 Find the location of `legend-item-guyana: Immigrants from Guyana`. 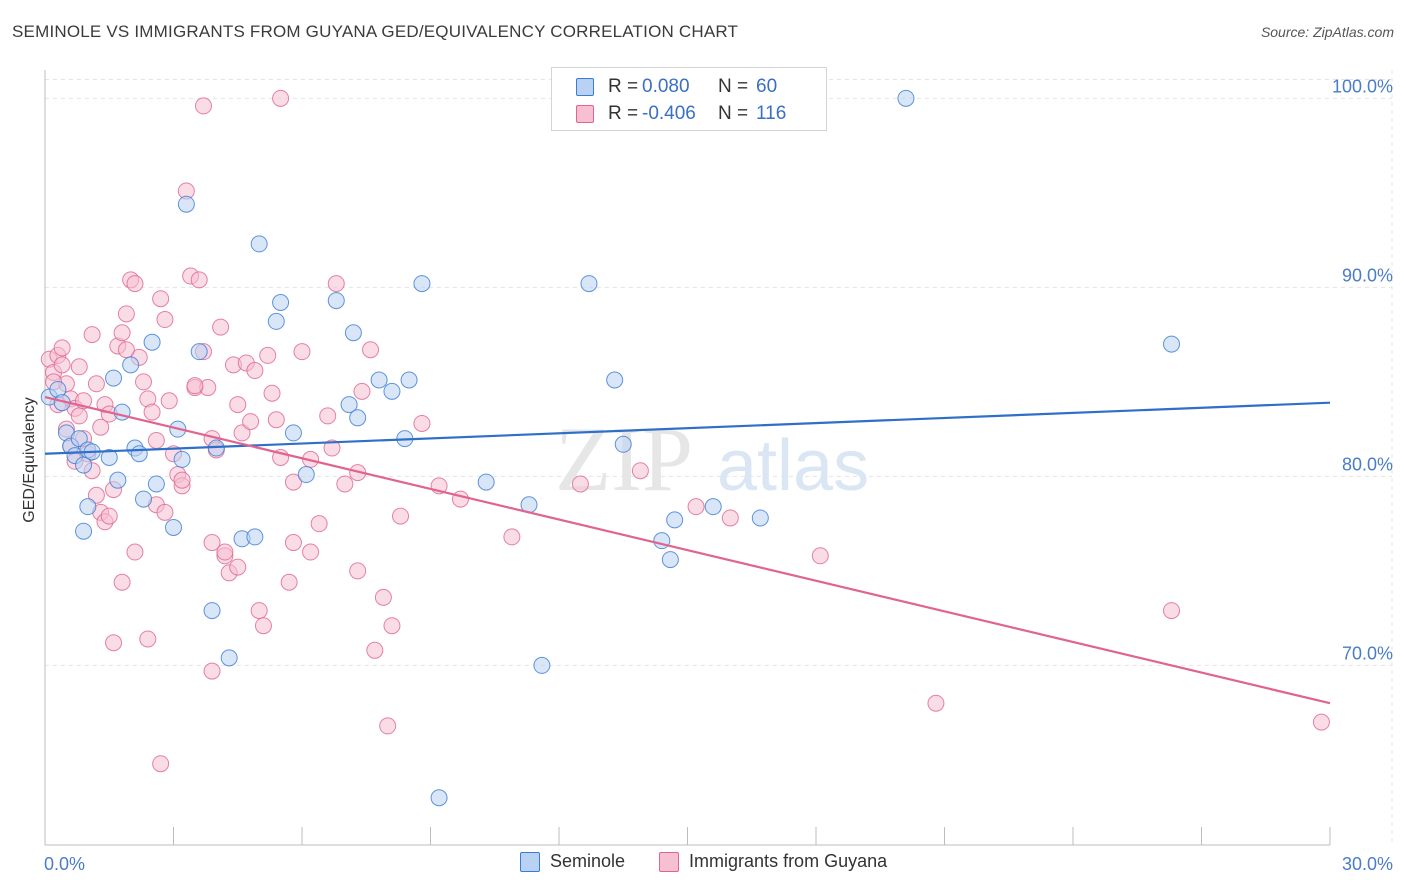

legend-item-guyana: Immigrants from Guyana is located at coordinates (773, 861).